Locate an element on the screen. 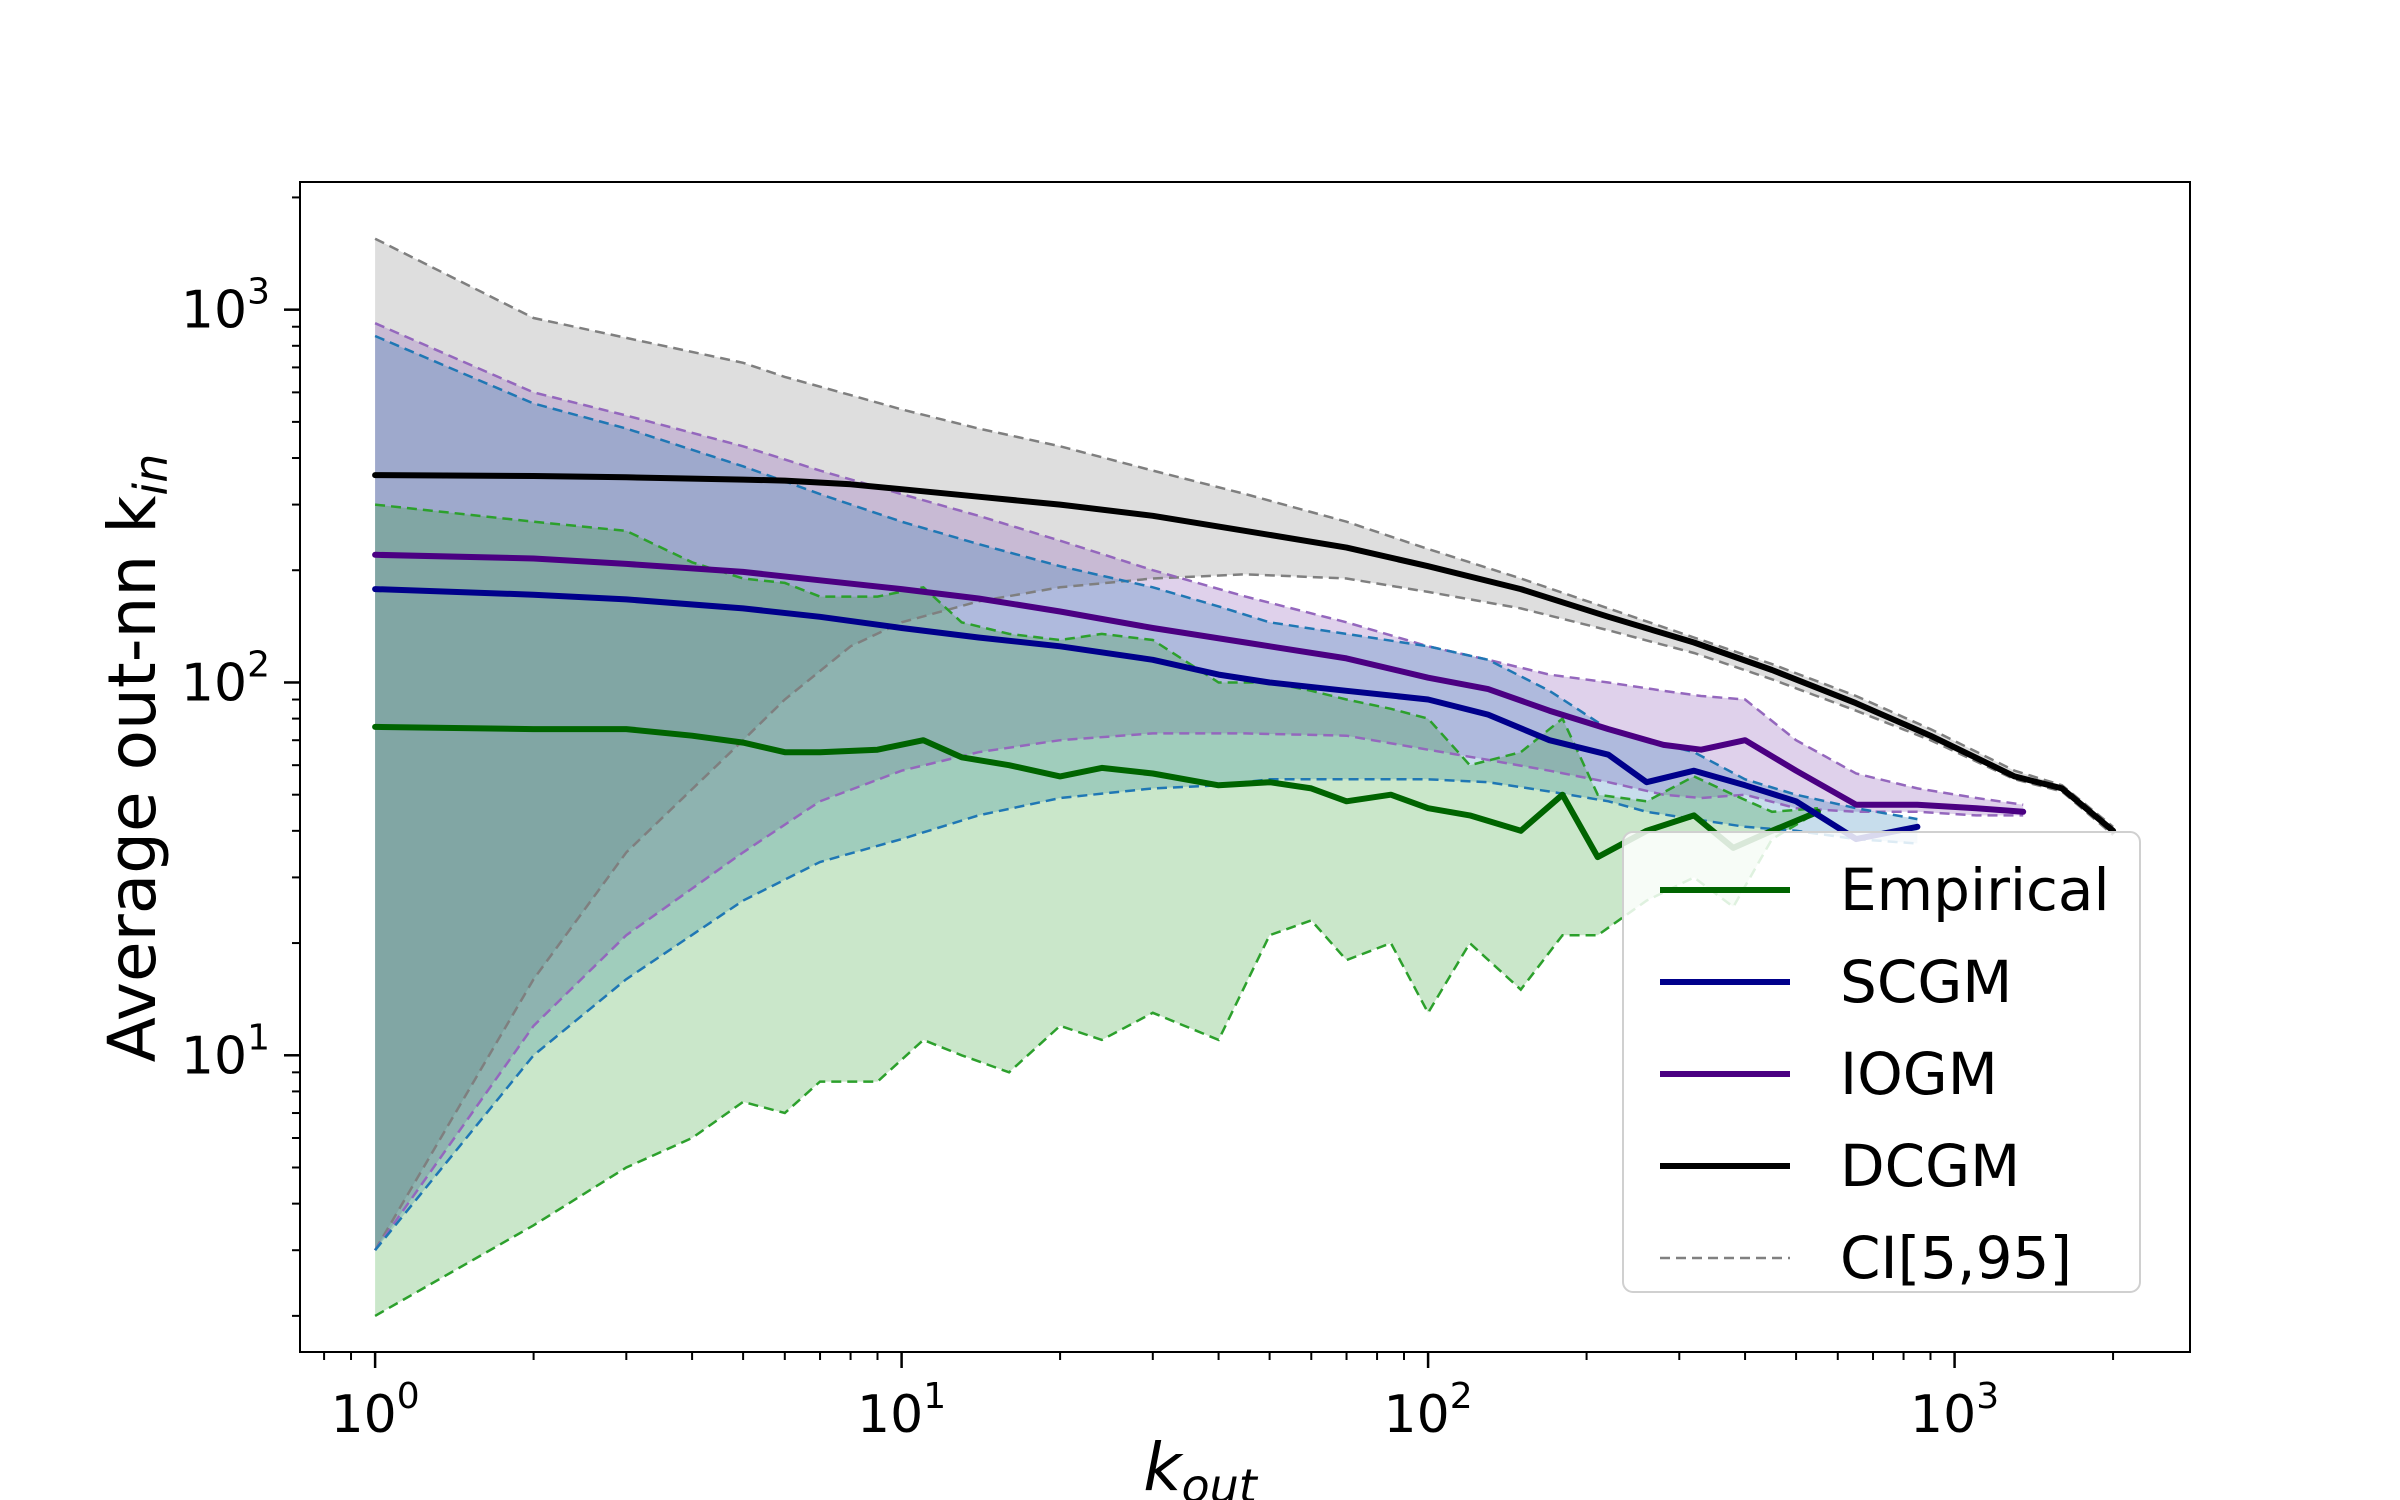  legend-label-scgm: SCGM is located at coordinates (1926, 982).